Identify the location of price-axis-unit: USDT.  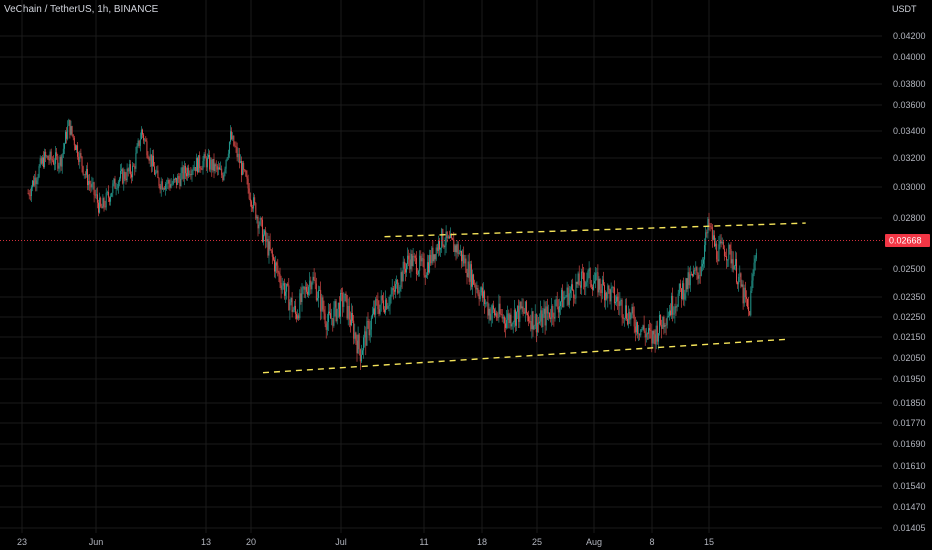
(904, 9).